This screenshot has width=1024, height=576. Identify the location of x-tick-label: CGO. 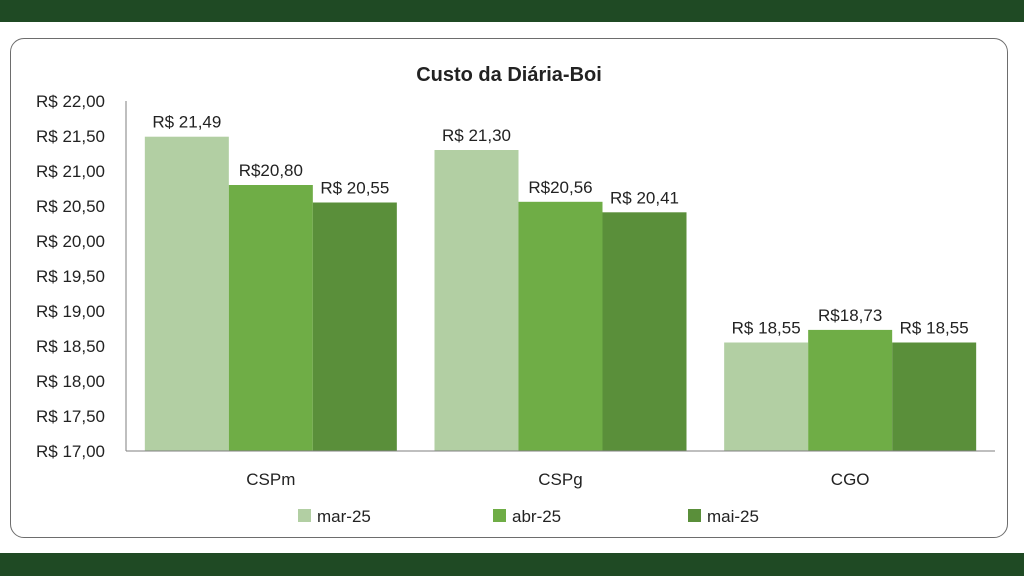
(850, 479).